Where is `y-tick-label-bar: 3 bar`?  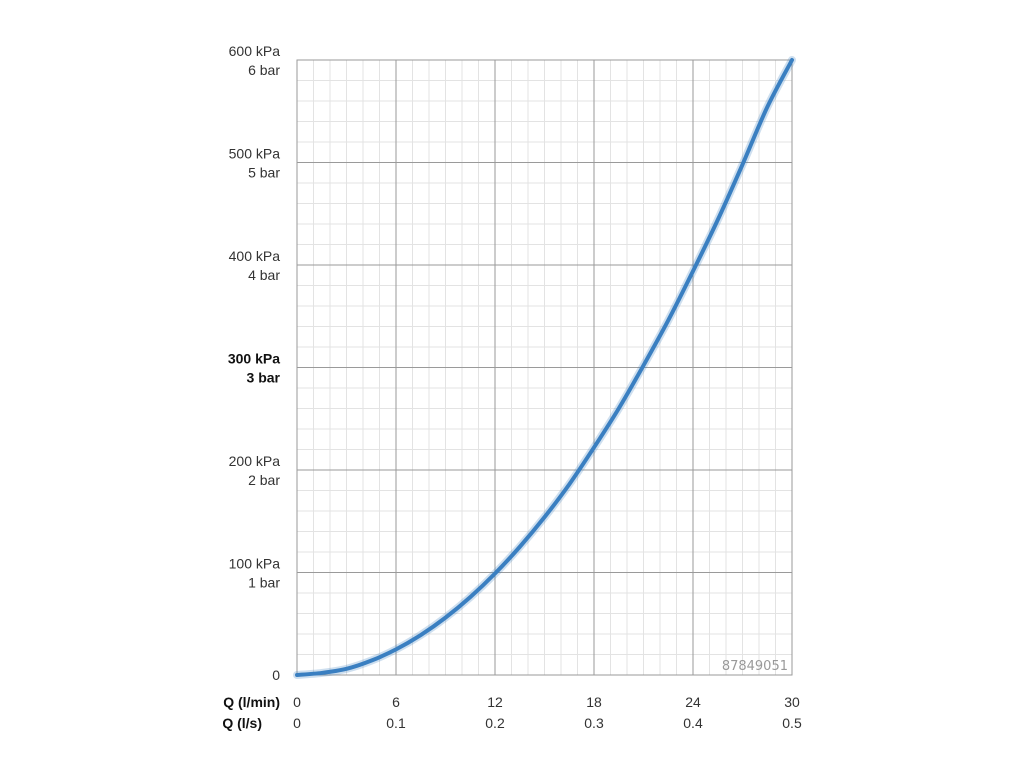 y-tick-label-bar: 3 bar is located at coordinates (264, 378).